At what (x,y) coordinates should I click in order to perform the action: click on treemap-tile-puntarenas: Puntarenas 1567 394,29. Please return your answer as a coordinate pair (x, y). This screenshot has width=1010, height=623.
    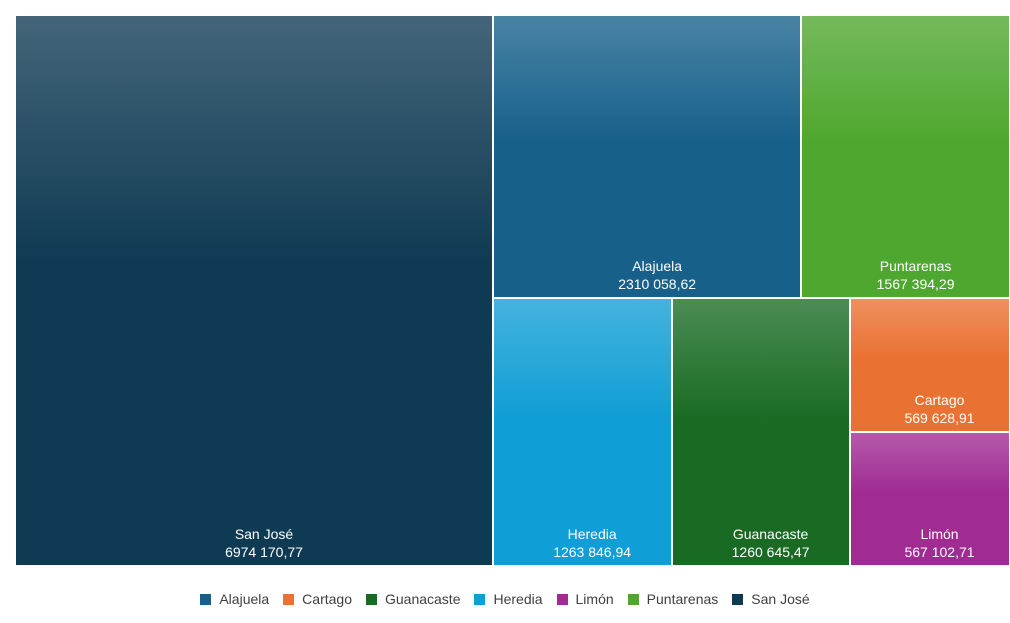
    Looking at the image, I should click on (905, 157).